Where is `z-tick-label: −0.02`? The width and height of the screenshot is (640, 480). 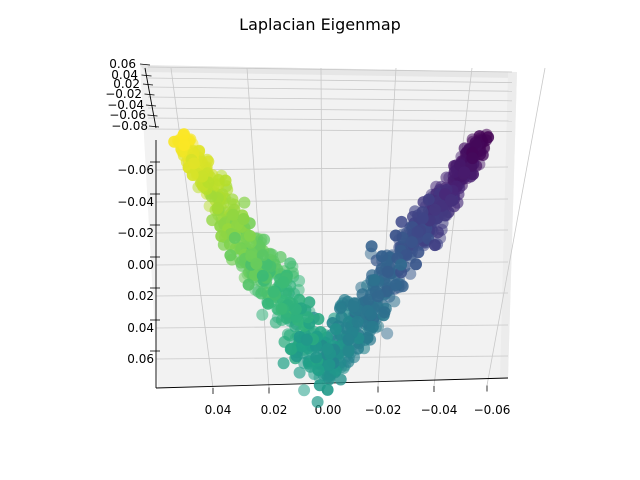
z-tick-label: −0.02 is located at coordinates (135, 233).